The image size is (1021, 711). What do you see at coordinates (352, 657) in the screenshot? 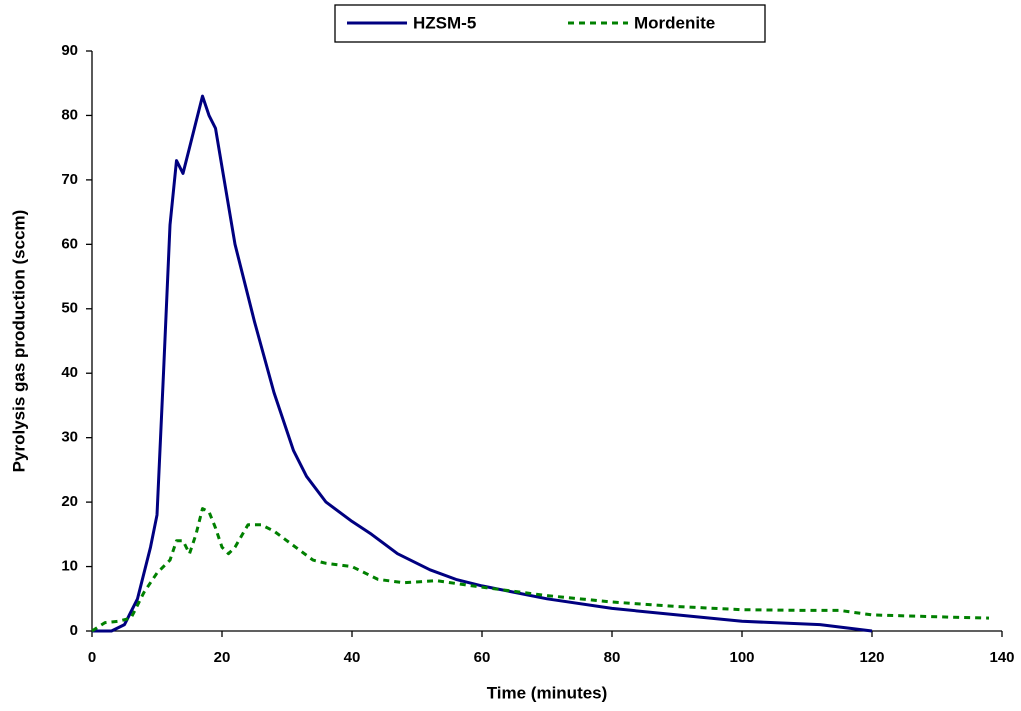
I see `x-tick-label: 40` at bounding box center [352, 657].